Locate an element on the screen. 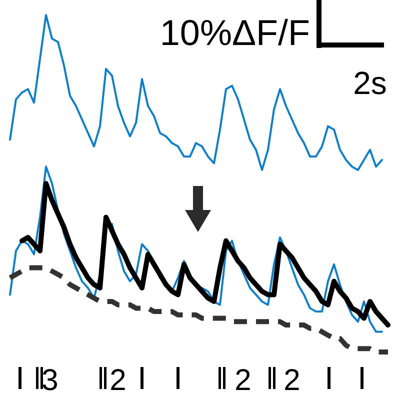 Image resolution: width=400 pixels, height=400 pixels. annotation: 2s is located at coordinates (370, 83).